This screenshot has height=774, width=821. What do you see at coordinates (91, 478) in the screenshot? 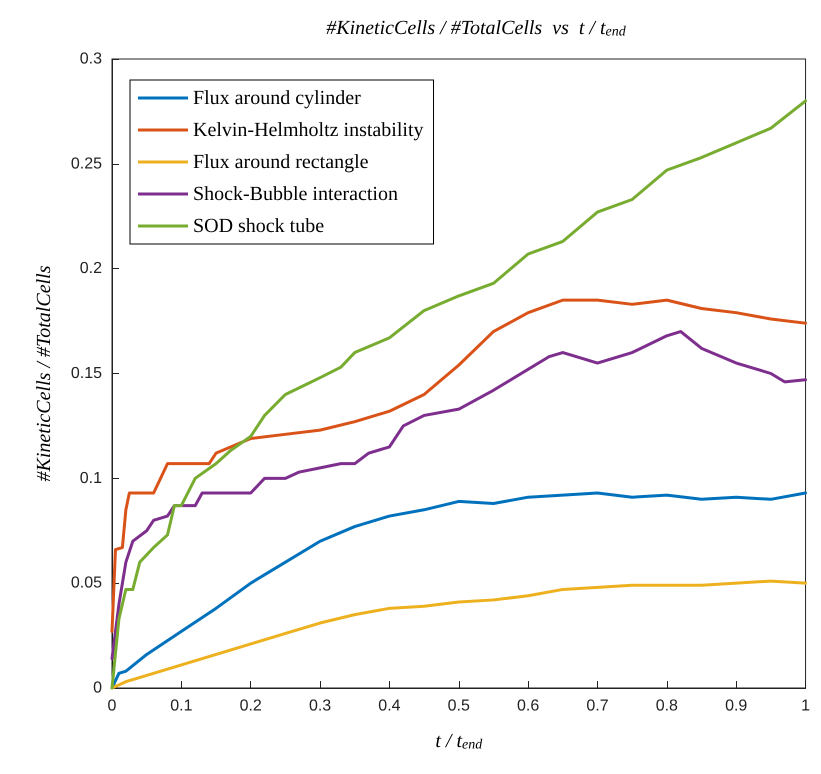
I see `y-tick-label: 0.1` at bounding box center [91, 478].